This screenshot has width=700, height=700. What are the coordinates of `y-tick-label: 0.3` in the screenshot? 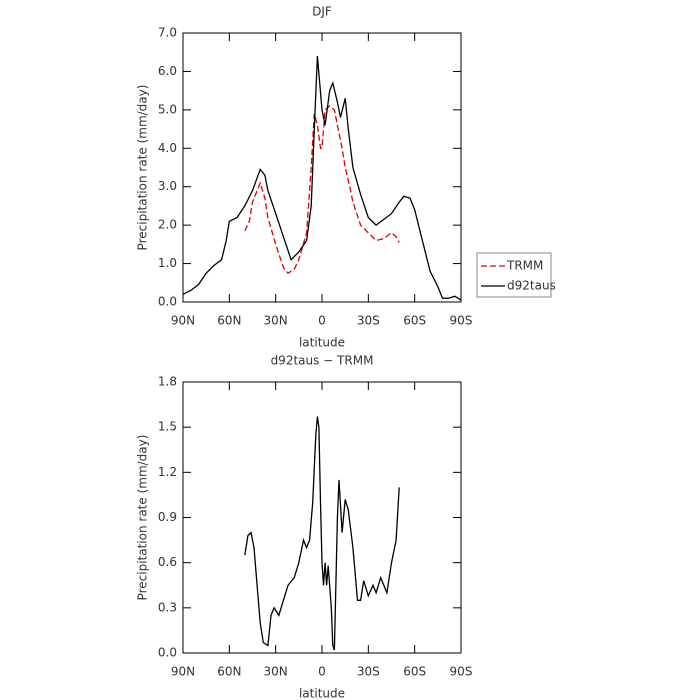 It's located at (167, 607).